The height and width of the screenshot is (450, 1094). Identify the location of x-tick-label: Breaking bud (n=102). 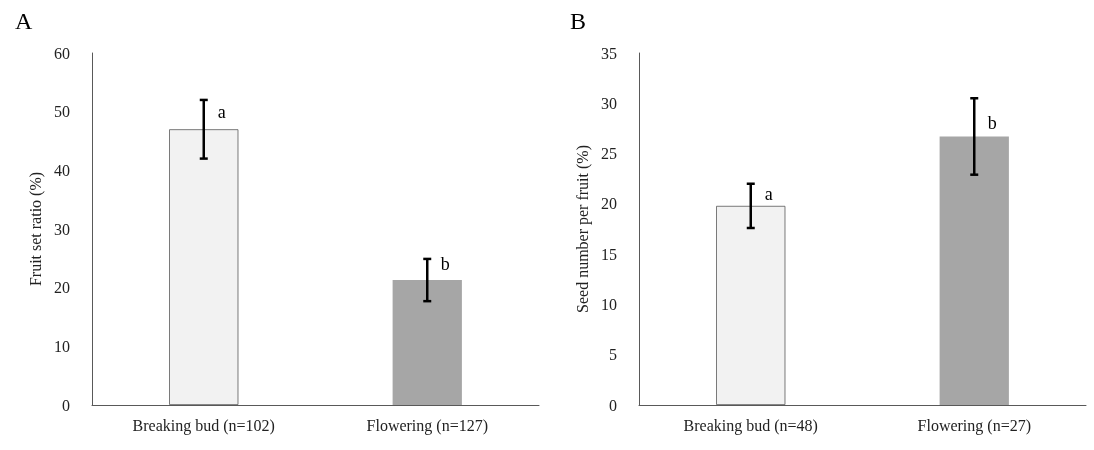
(203, 425).